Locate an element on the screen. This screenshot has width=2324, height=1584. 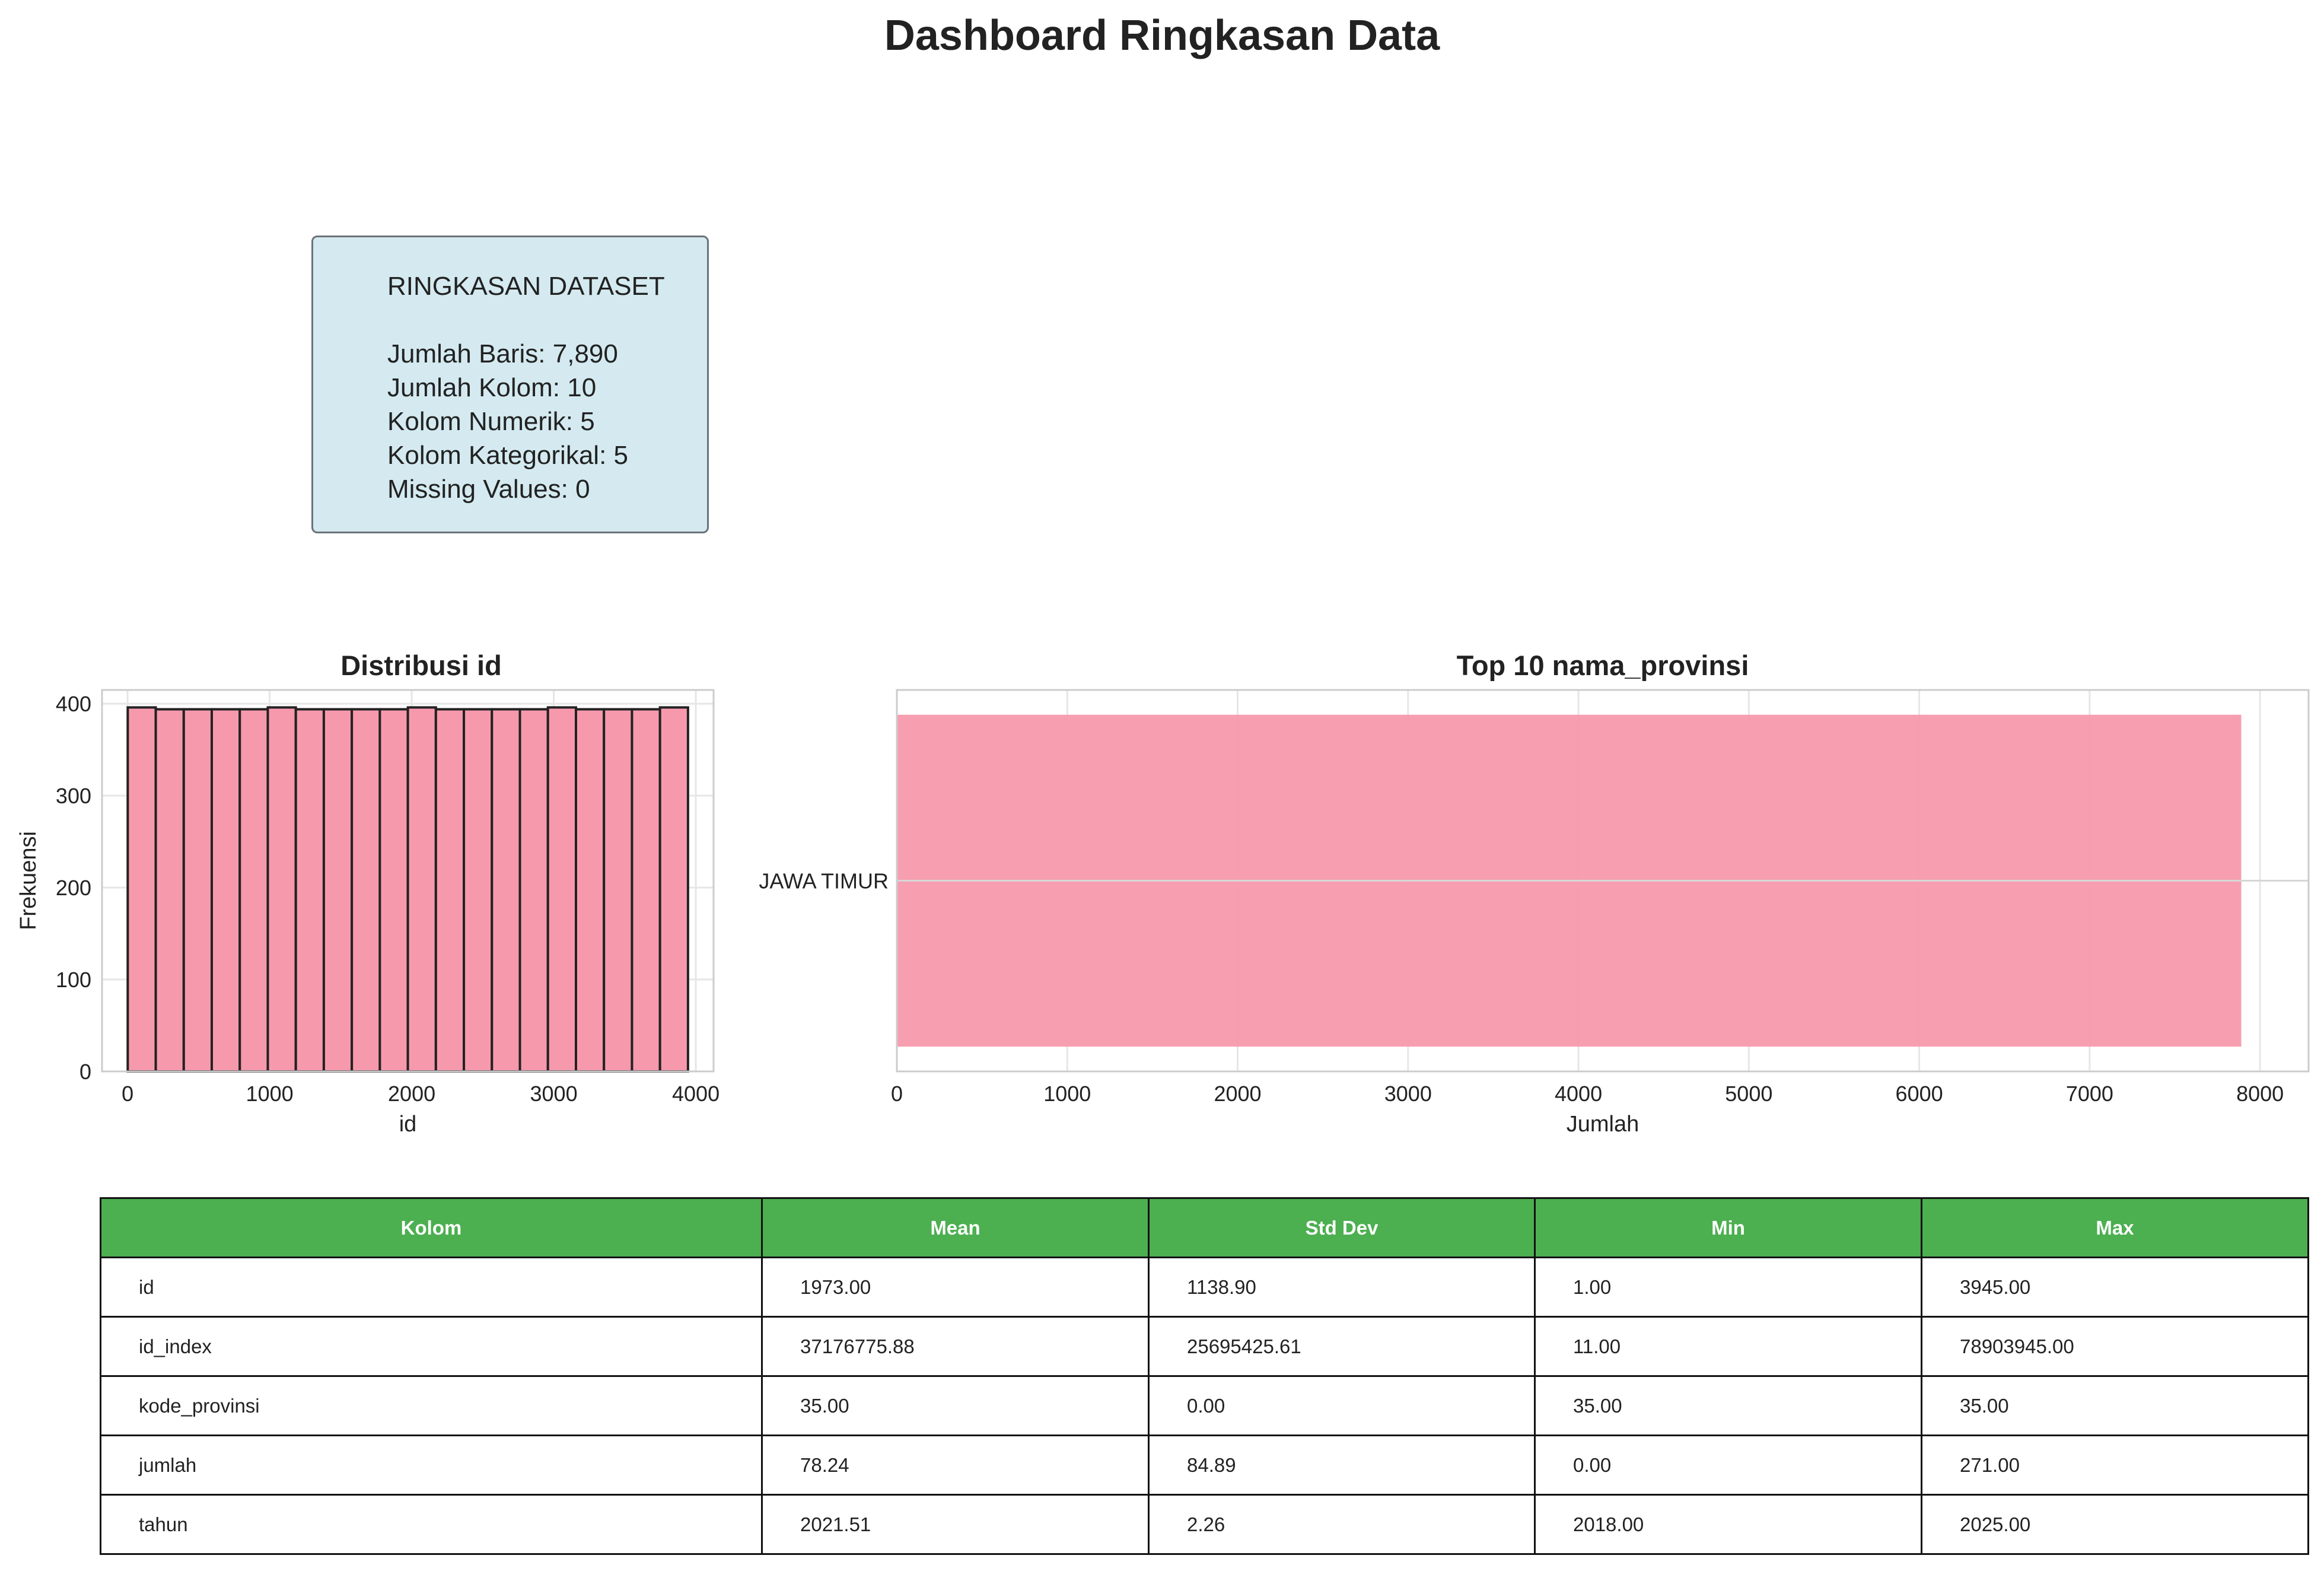
table-cell: 1138.90 is located at coordinates (1342, 1287).